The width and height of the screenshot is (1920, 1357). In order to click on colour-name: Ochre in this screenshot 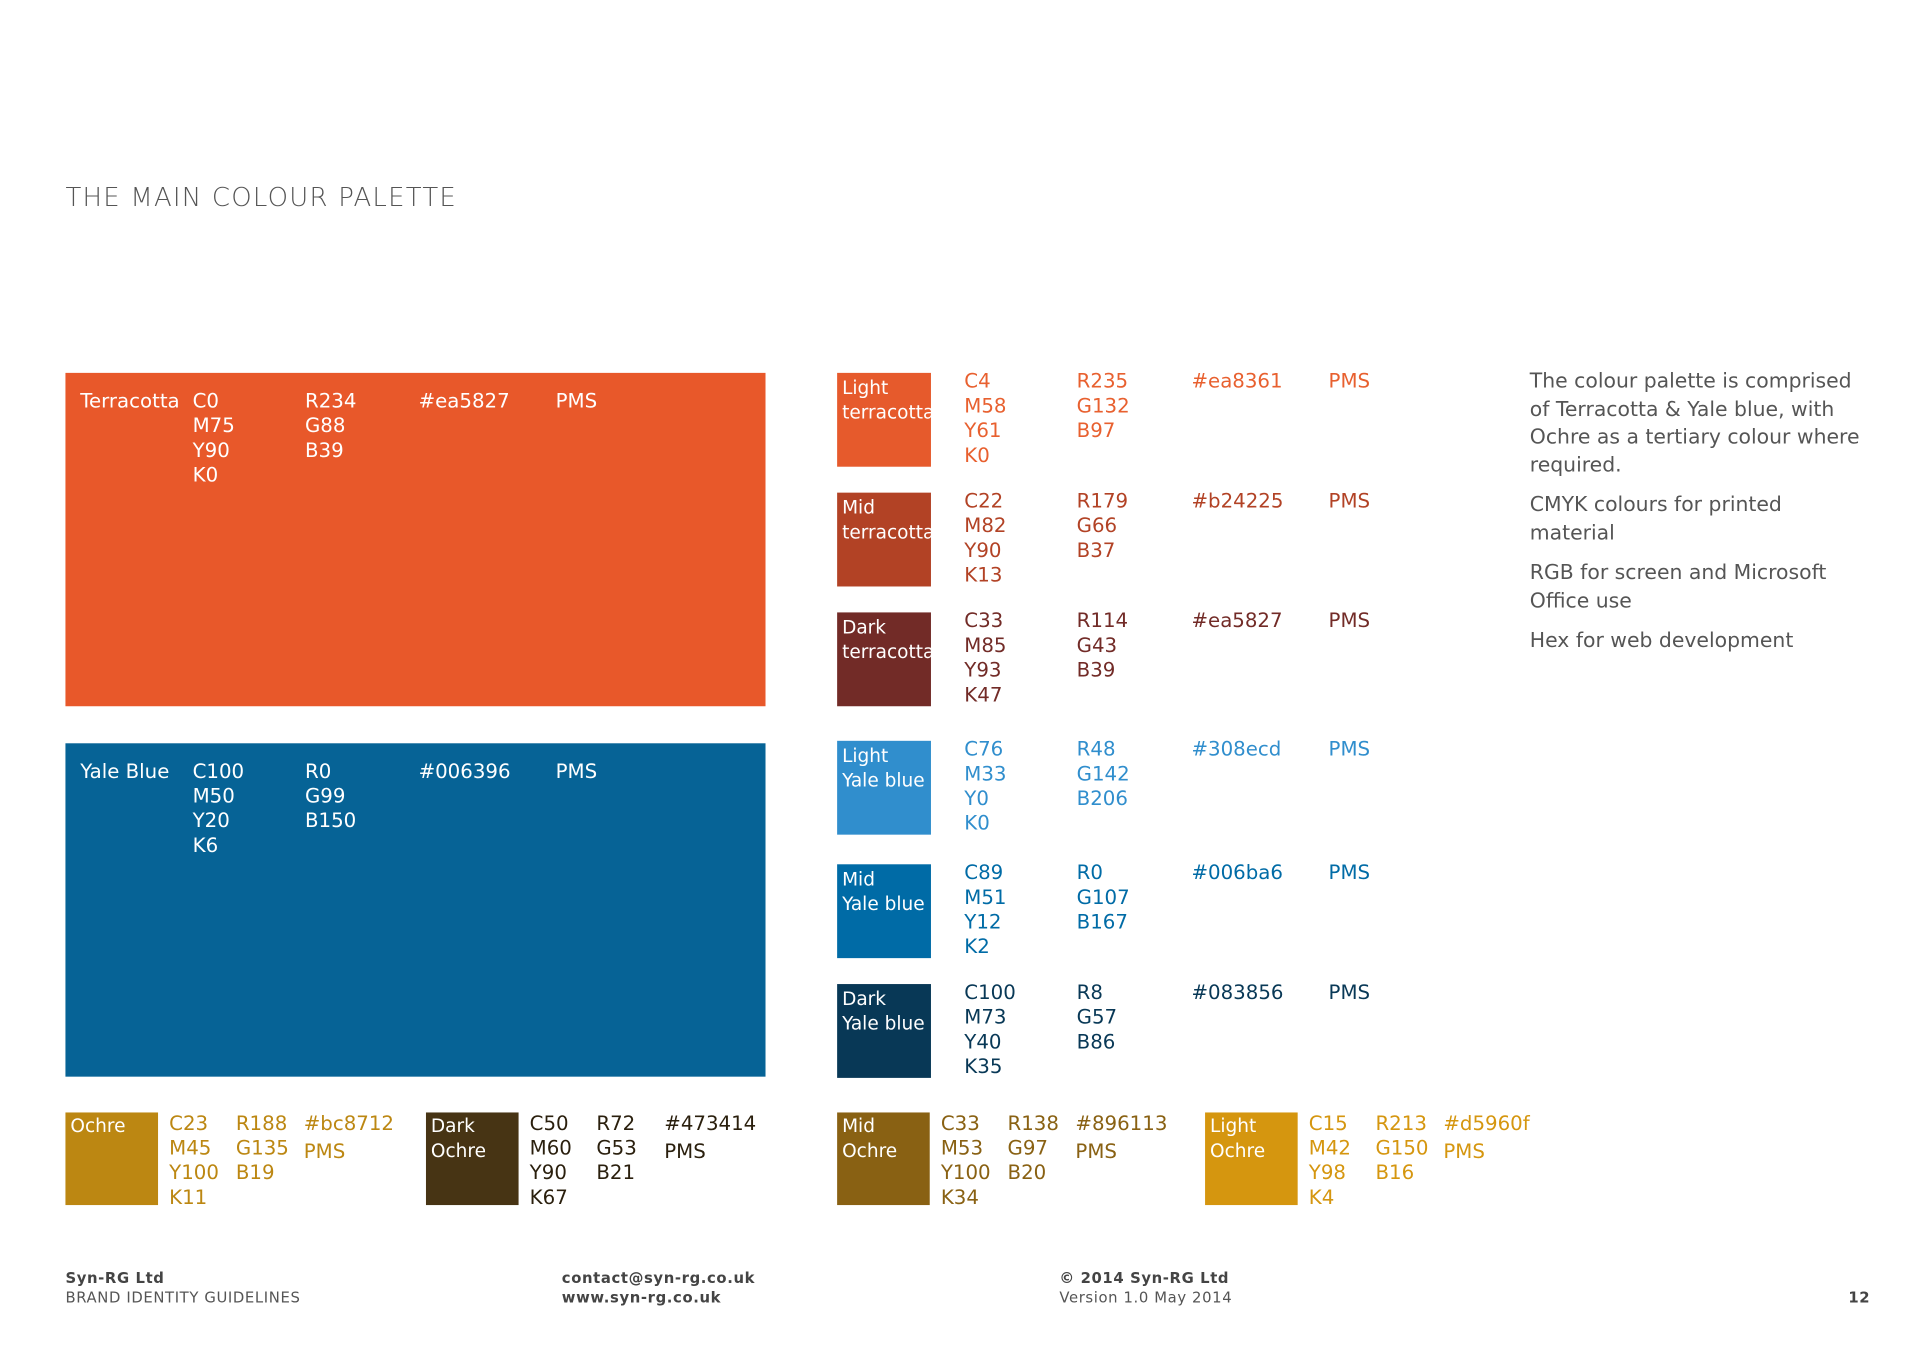, I will do `click(870, 1150)`.